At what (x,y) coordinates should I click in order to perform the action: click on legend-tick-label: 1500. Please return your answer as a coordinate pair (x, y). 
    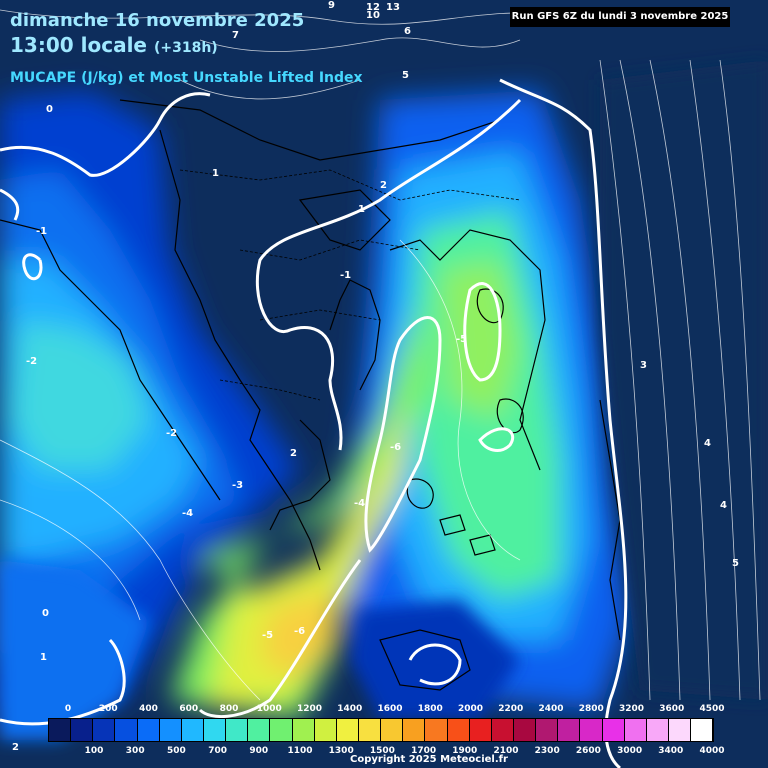
    Looking at the image, I should click on (382, 751).